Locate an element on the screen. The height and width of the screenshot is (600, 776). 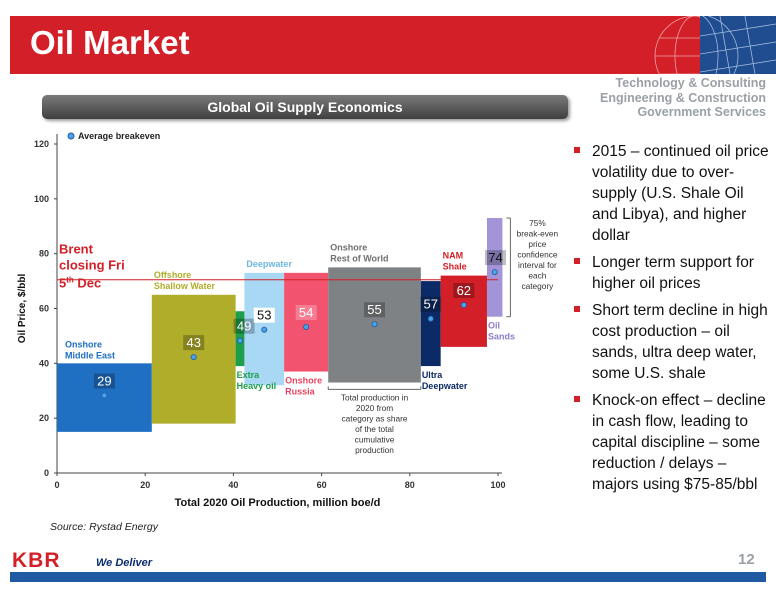
category-label: Russia is located at coordinates (300, 392).